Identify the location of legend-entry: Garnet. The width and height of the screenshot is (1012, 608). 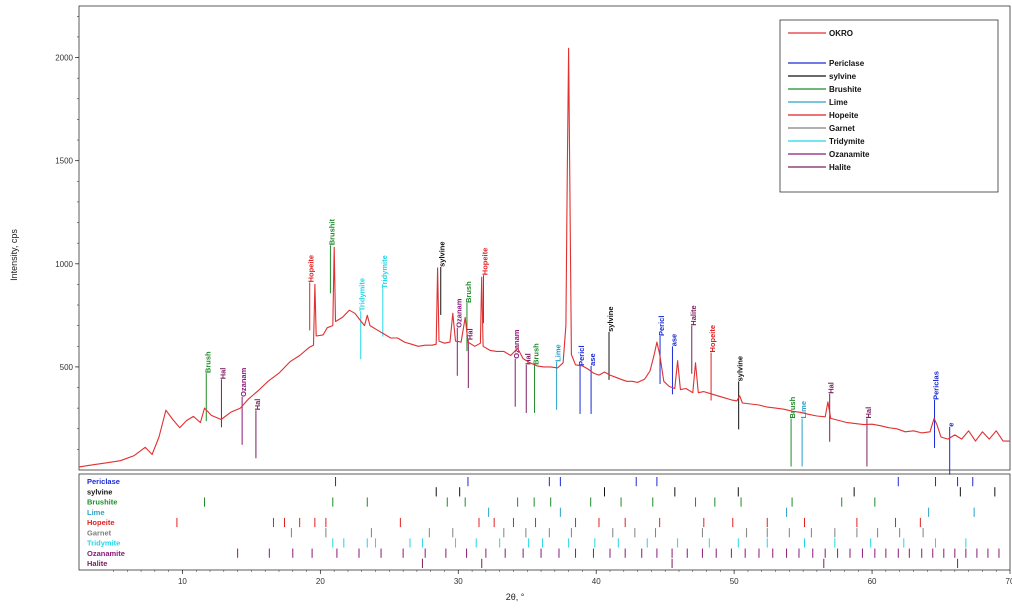
(842, 128).